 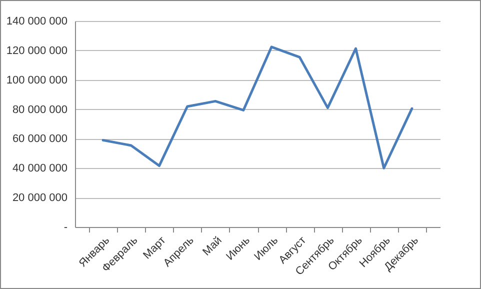 What do you see at coordinates (37, 80) in the screenshot?
I see `y-tick-label: 100 000 000` at bounding box center [37, 80].